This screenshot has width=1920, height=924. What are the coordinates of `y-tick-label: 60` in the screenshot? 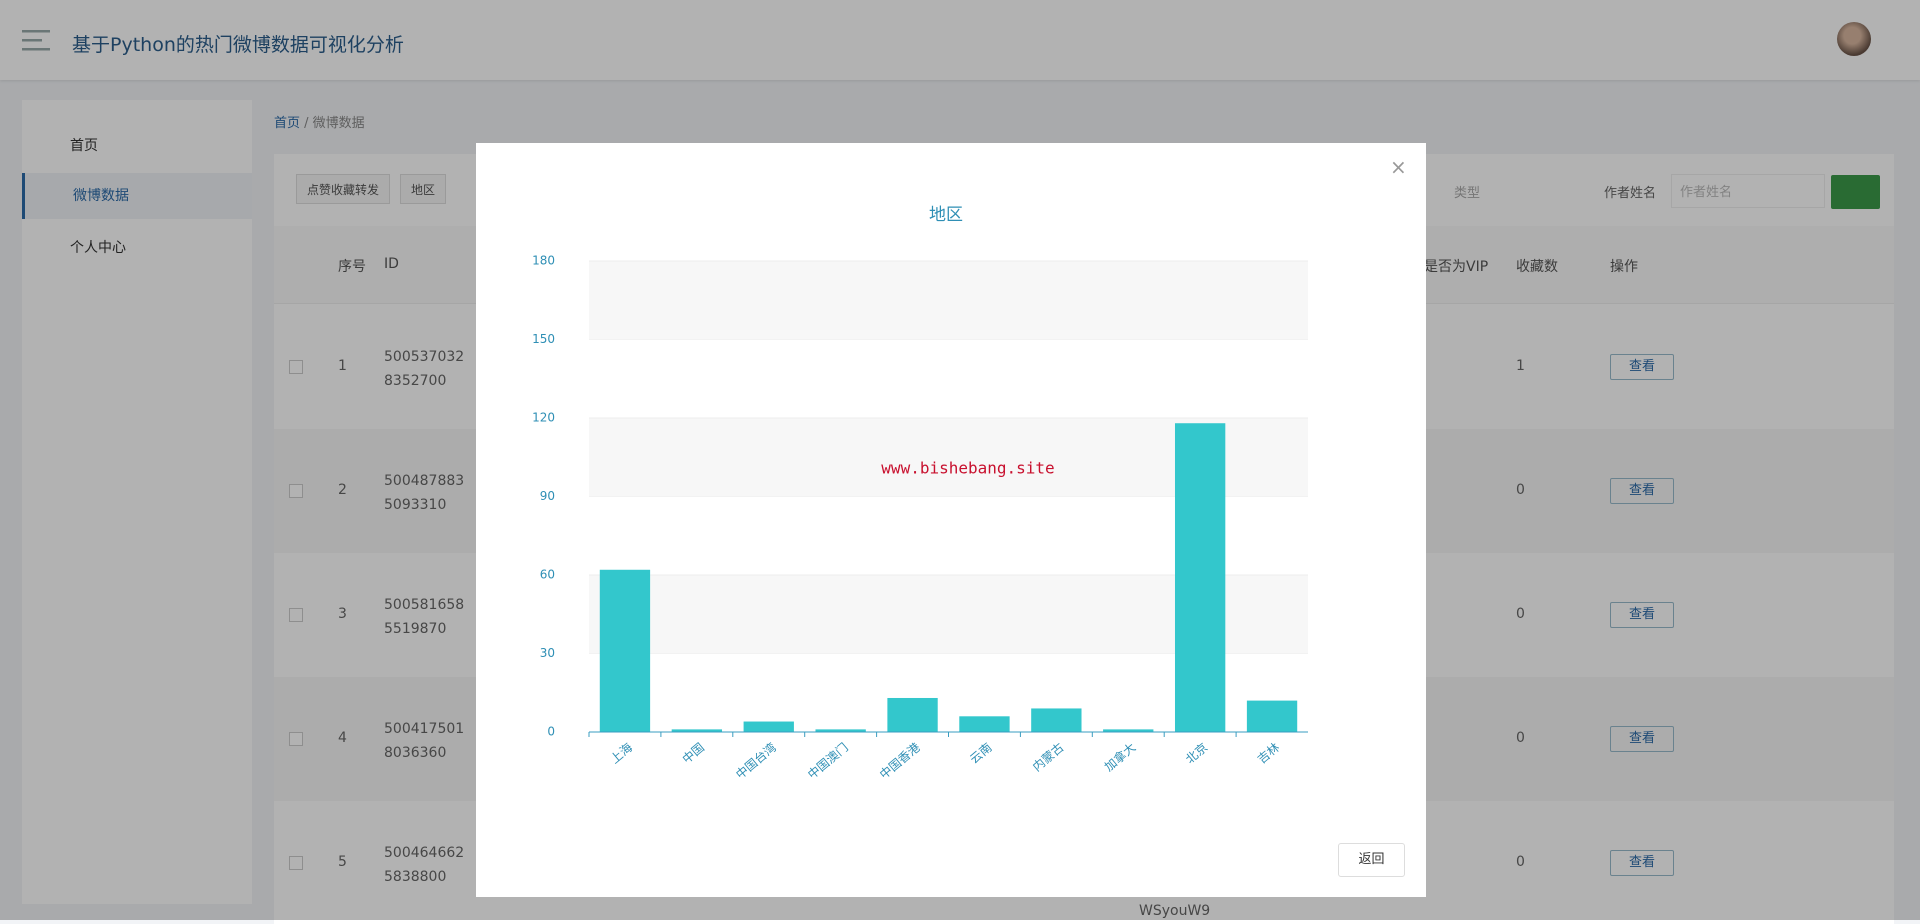 It's located at (547, 575).